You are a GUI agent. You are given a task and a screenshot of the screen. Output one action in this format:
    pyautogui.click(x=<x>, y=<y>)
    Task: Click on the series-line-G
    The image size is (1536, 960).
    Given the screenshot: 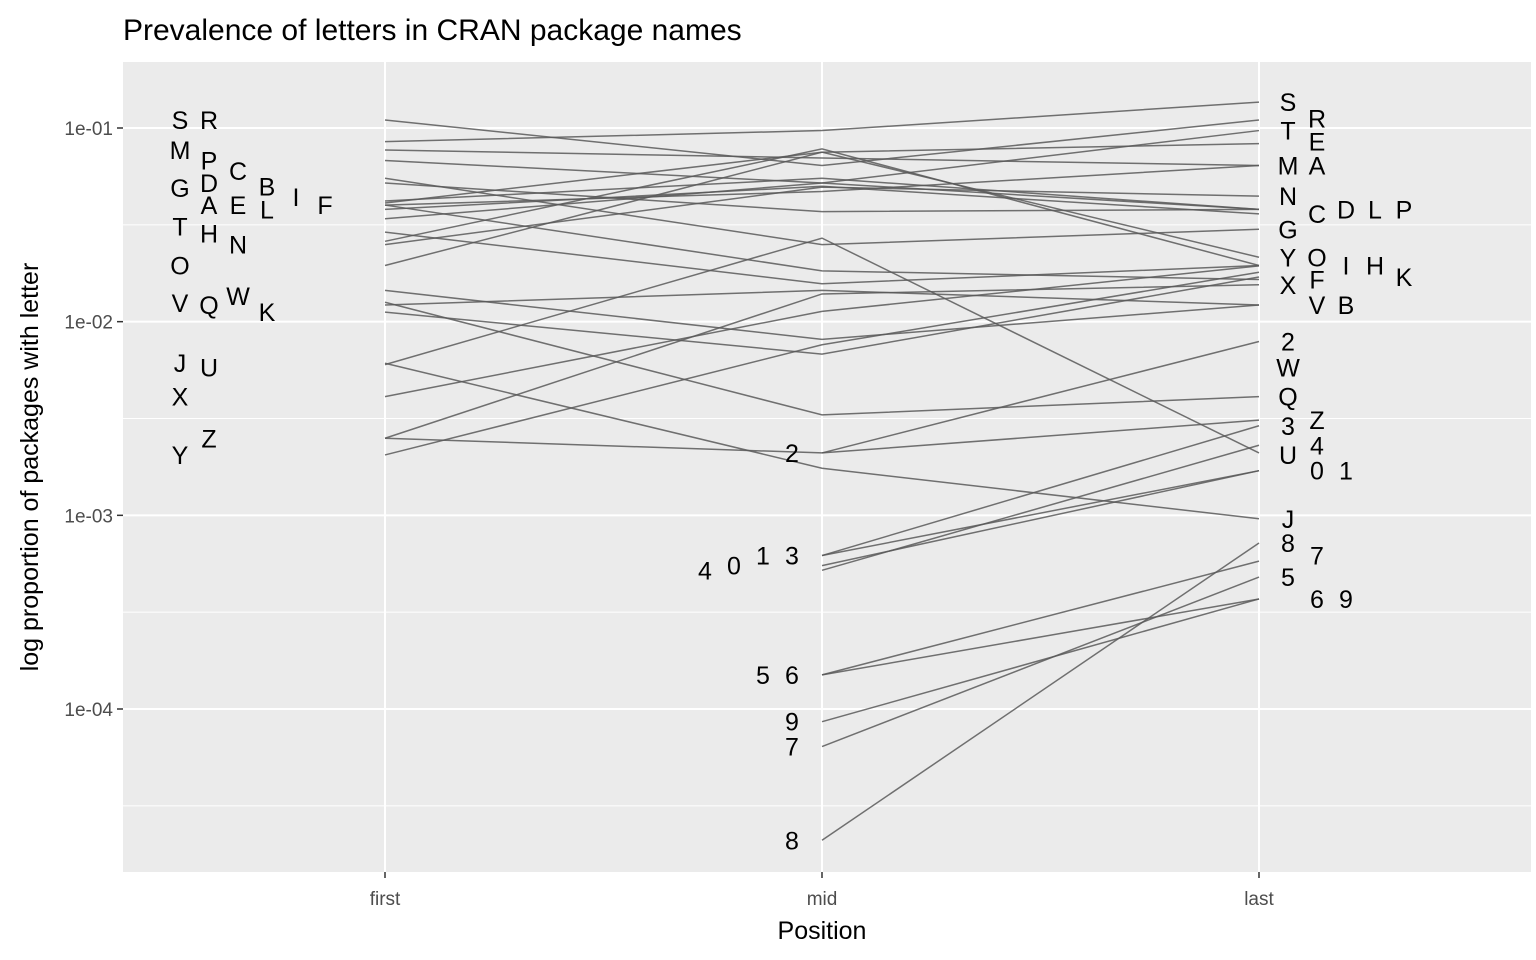 What is the action you would take?
    pyautogui.click(x=822, y=211)
    